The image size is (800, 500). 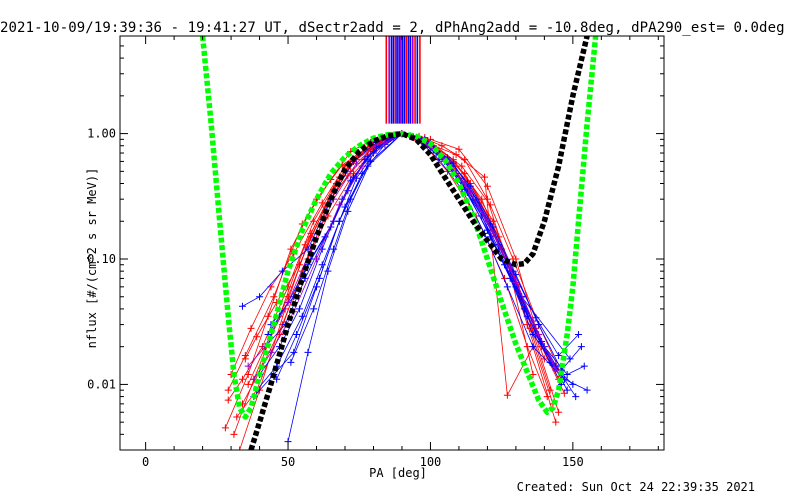 I want to click on x-axis-label: PA [deg], so click(x=398, y=473).